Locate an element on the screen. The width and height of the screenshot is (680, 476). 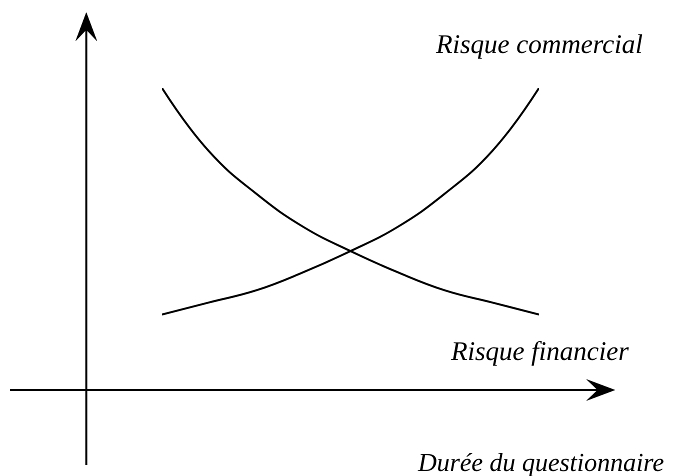
series-label: Risque commercial is located at coordinates (539, 44).